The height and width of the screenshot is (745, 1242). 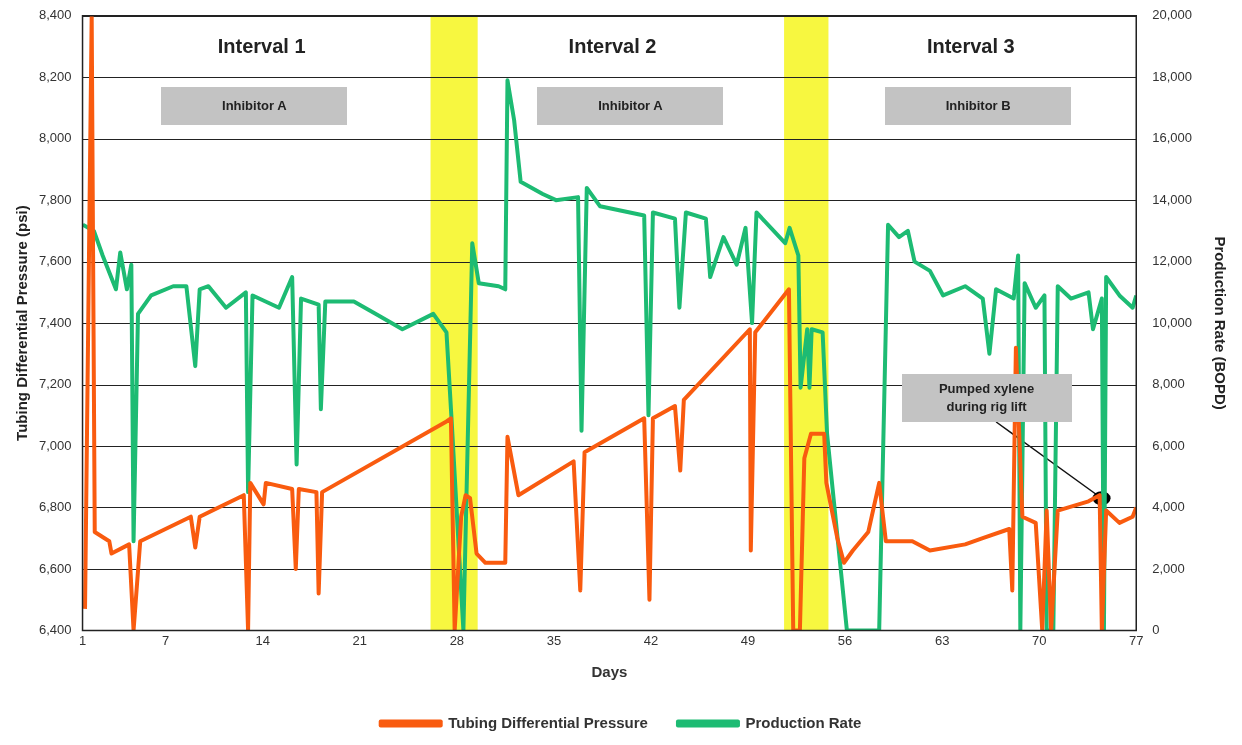 What do you see at coordinates (1136, 640) in the screenshot?
I see `x-tick-label: 77` at bounding box center [1136, 640].